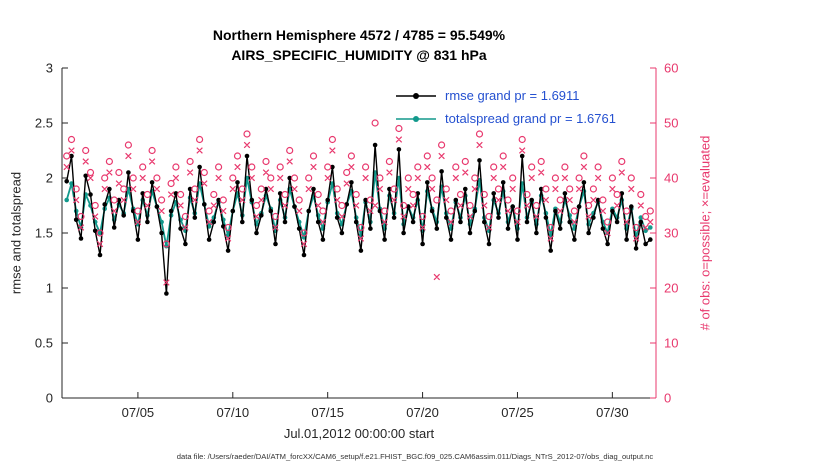  Describe the element at coordinates (49, 288) in the screenshot. I see `left-tick-label: 1` at that location.